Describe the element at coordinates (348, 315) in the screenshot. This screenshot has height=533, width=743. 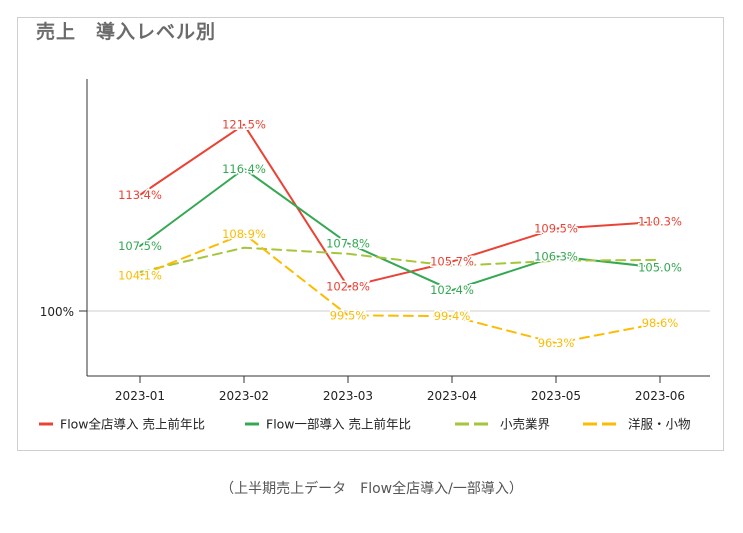
I see `data-label-4: 99.5%` at that location.